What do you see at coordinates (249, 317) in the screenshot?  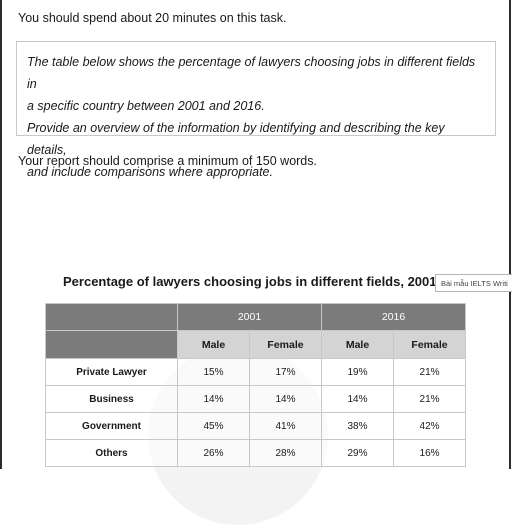 I see `year-header-2001: 2001` at bounding box center [249, 317].